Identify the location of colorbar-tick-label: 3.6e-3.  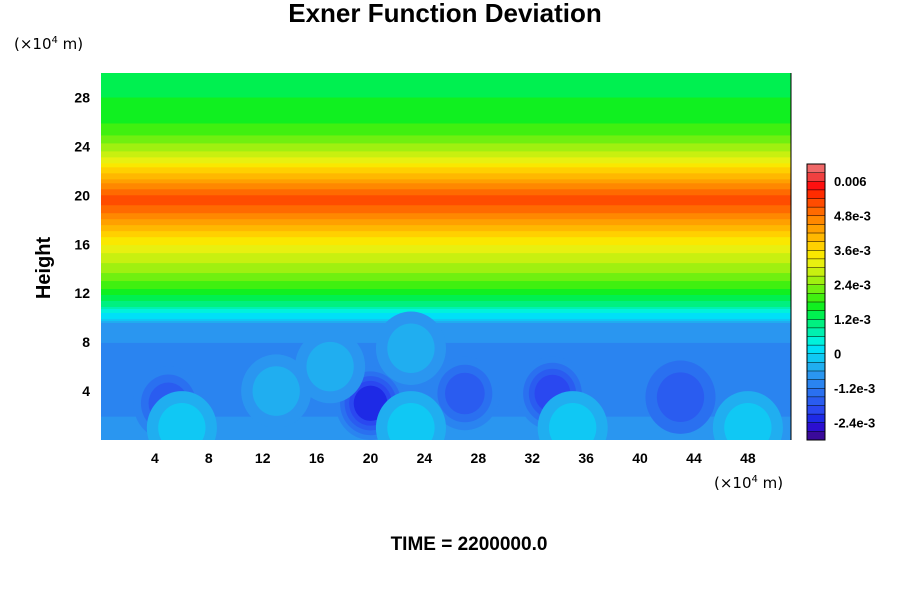
(852, 250).